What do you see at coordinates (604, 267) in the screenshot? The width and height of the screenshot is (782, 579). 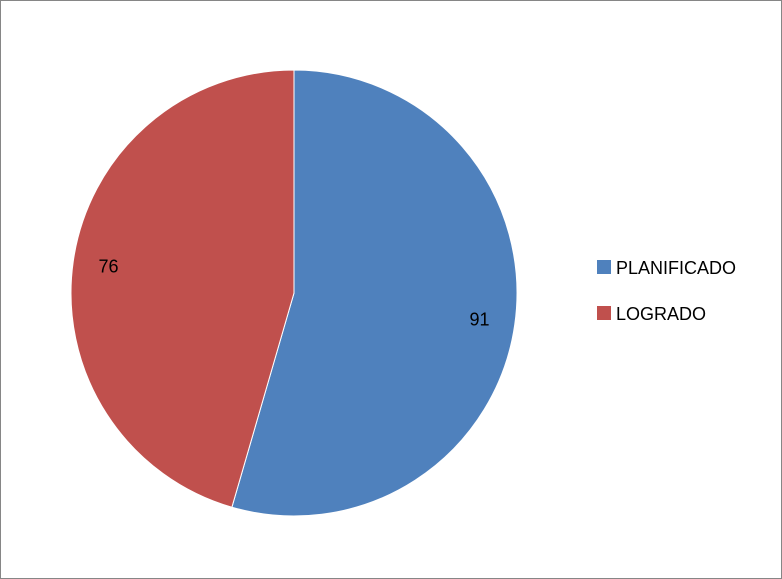 I see `legend-swatch-planificado` at bounding box center [604, 267].